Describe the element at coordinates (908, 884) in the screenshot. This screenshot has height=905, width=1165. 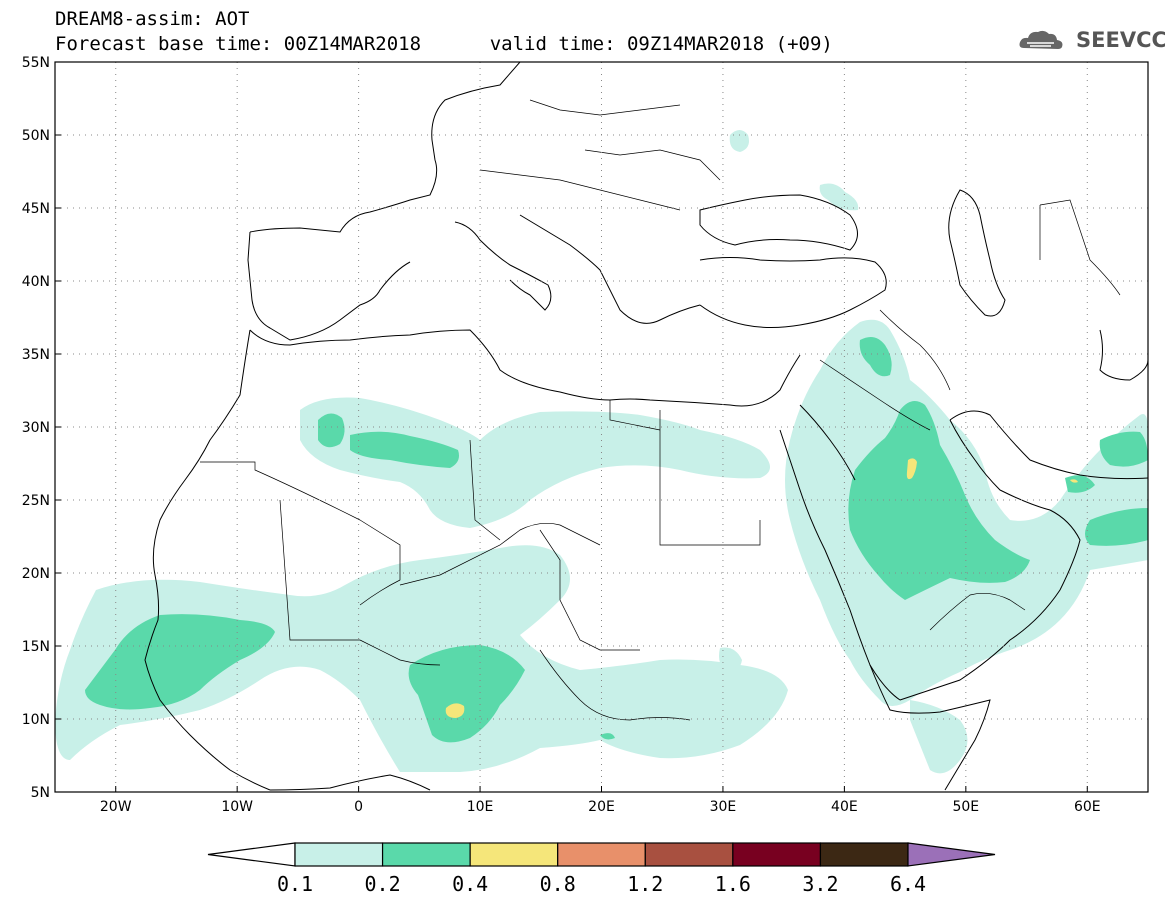
I see `colorbar-label-7: 6.4` at that location.